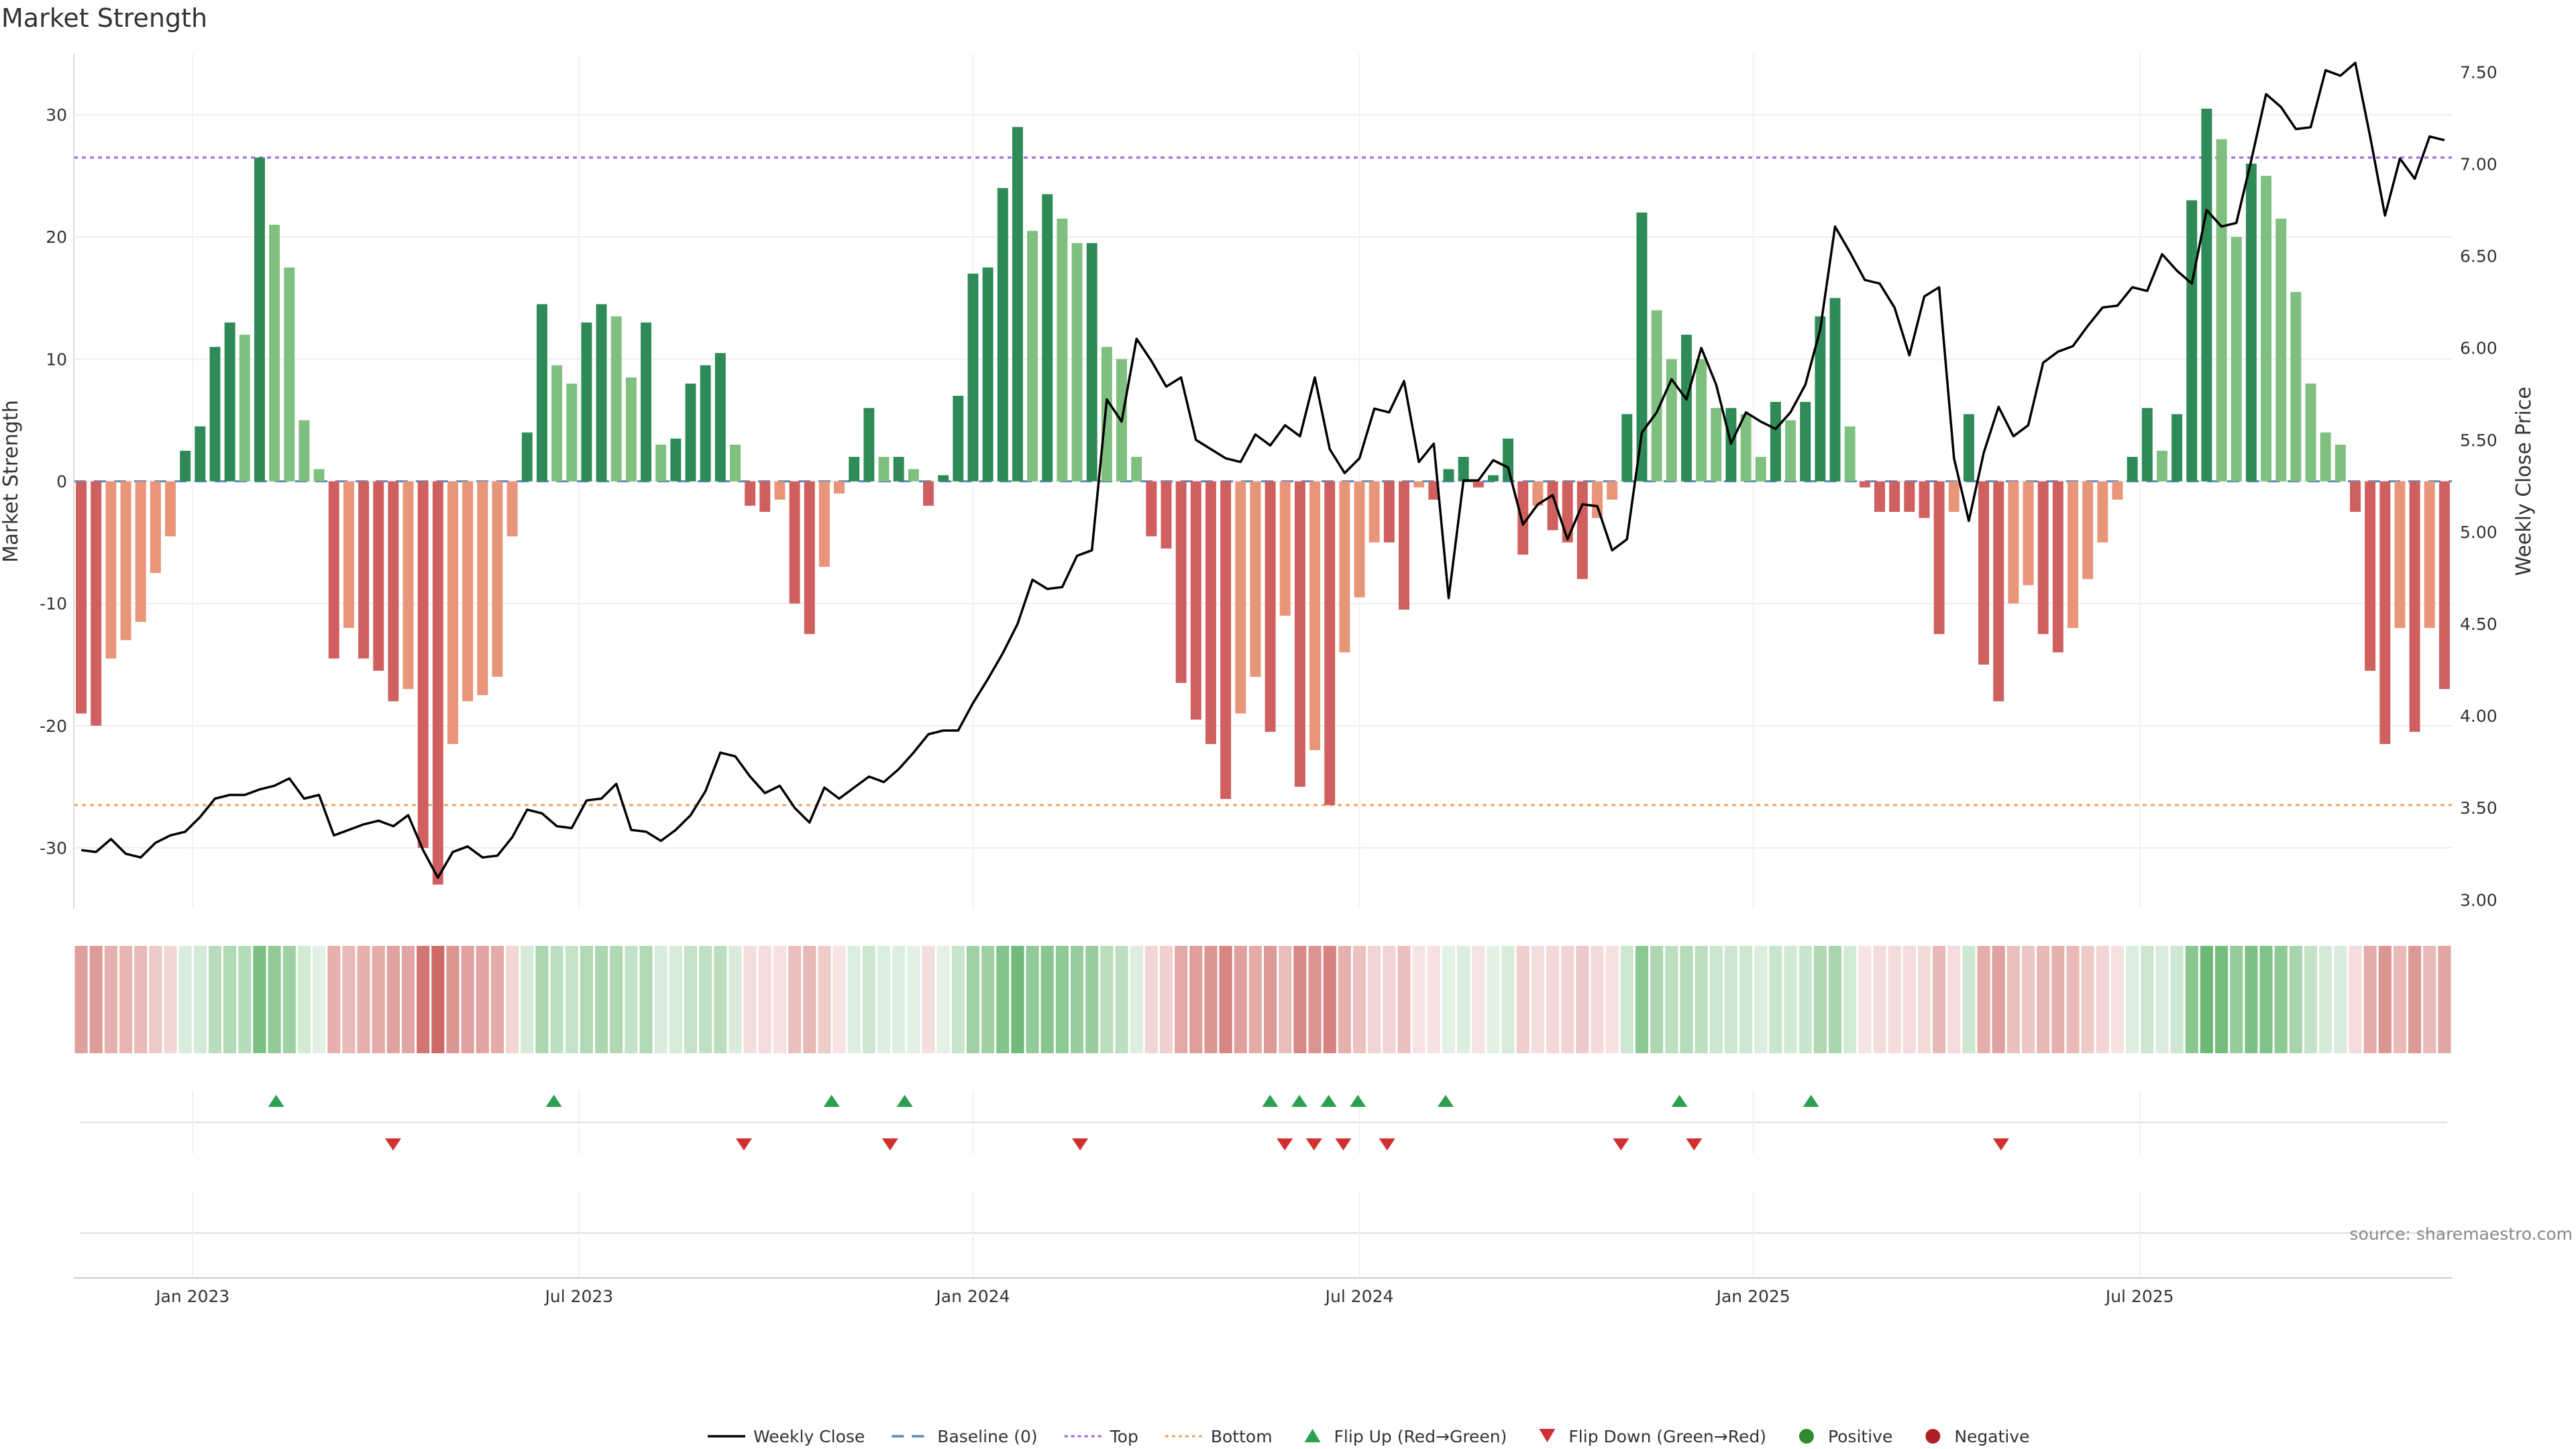 Image resolution: width=2576 pixels, height=1449 pixels. What do you see at coordinates (1420, 1436) in the screenshot?
I see `legend-label: Flip Up (Red→Green)` at bounding box center [1420, 1436].